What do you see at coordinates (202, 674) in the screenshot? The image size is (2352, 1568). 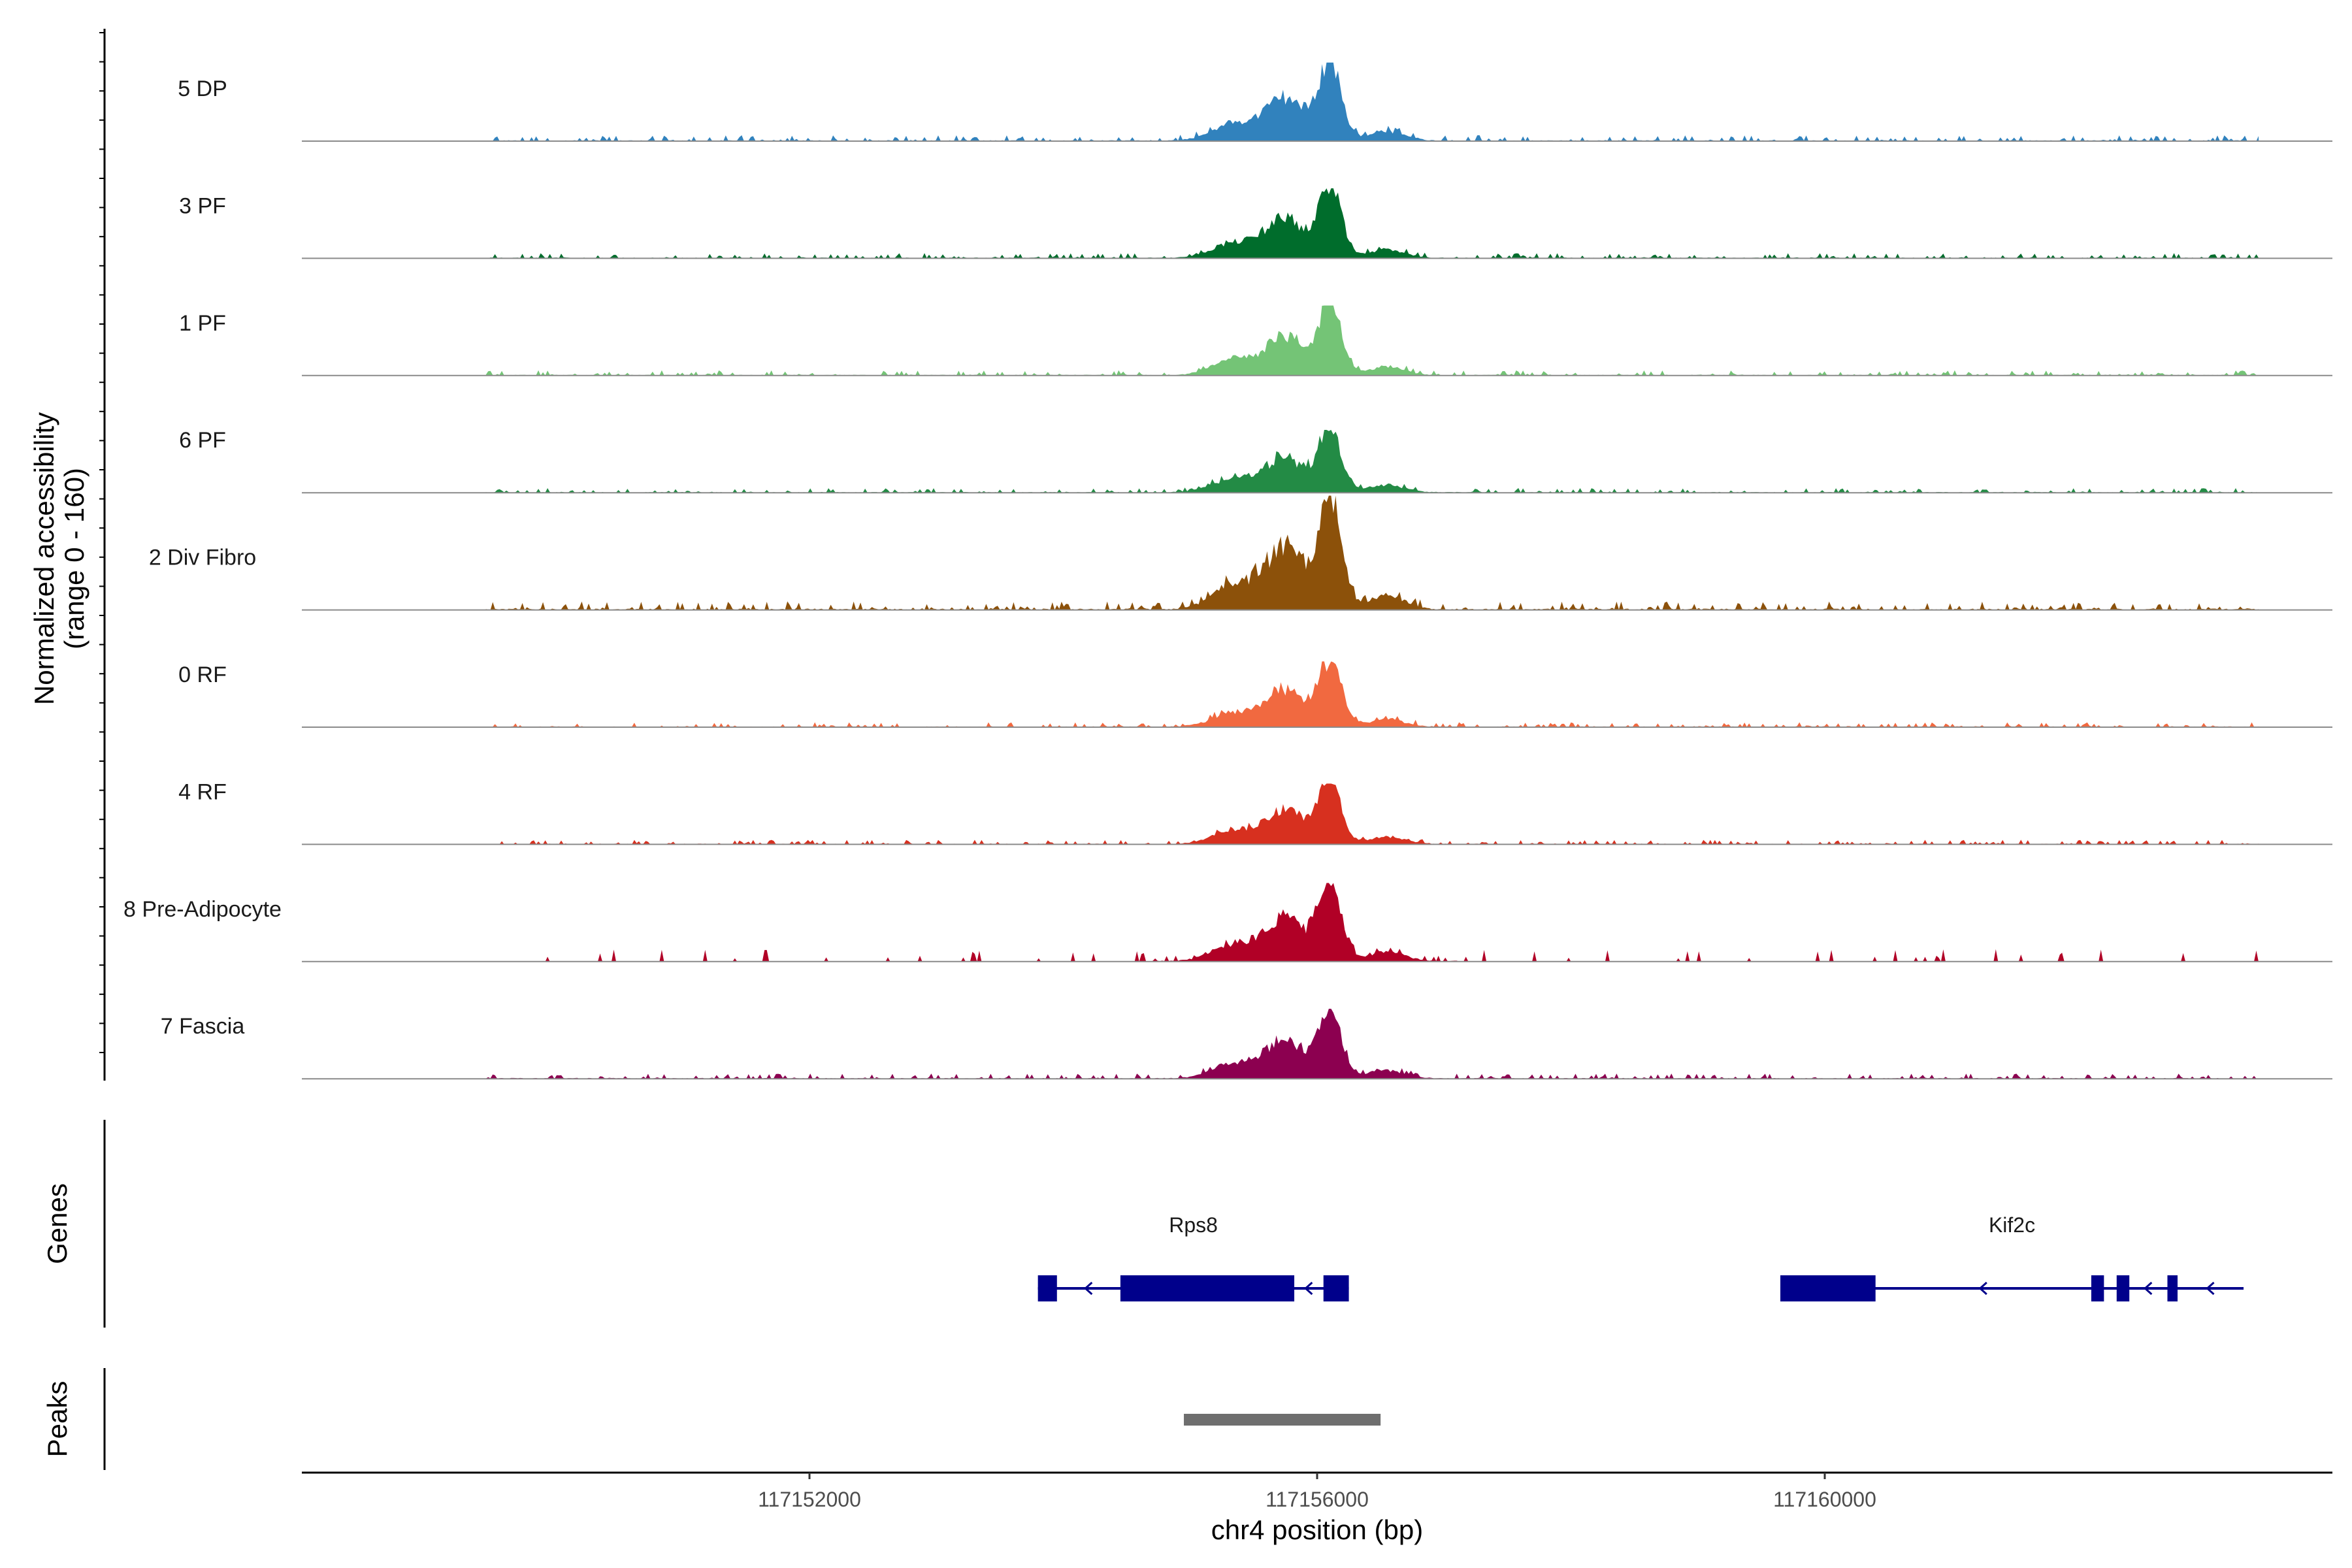 I see `track-label-0-rf: 0 RF` at bounding box center [202, 674].